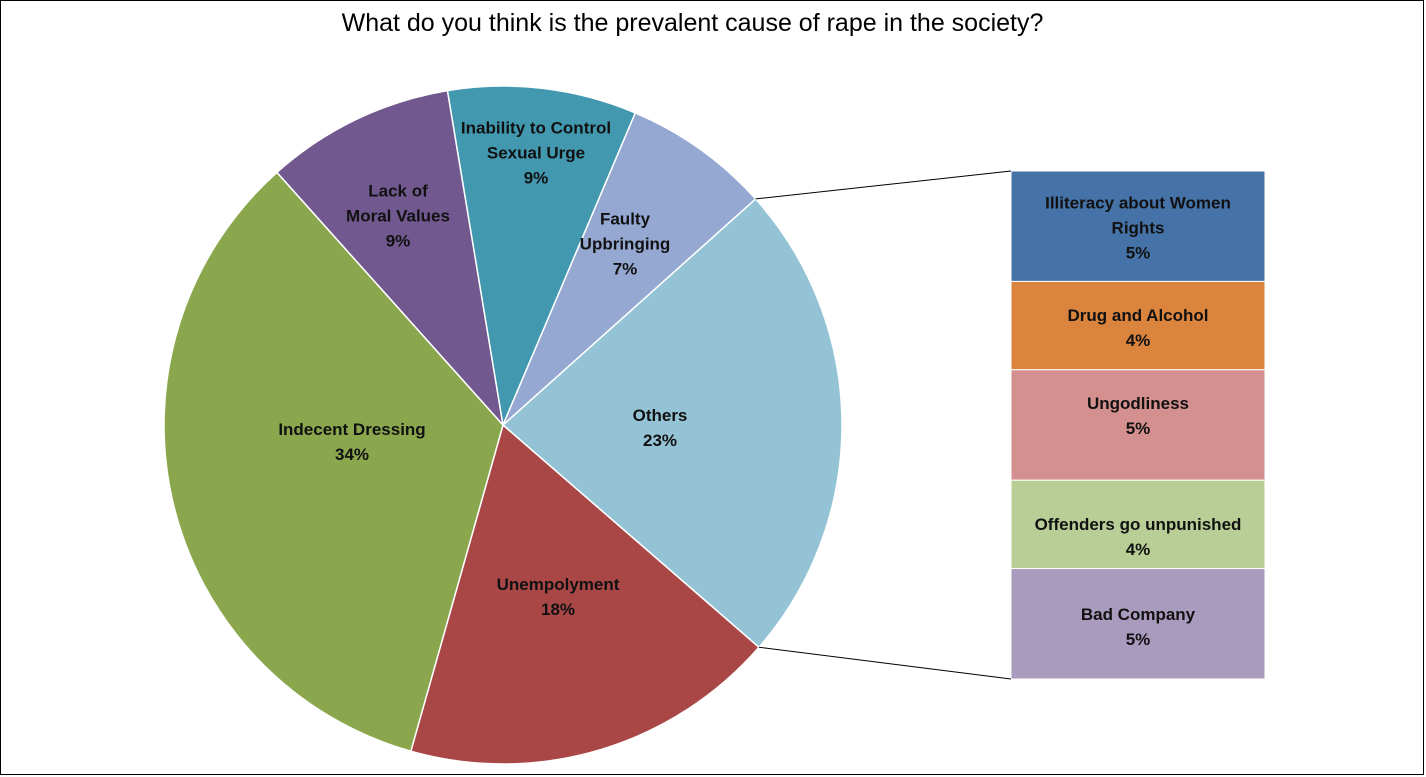 This screenshot has height=777, width=1426. I want to click on pie-slice-unempolyment, so click(585, 594).